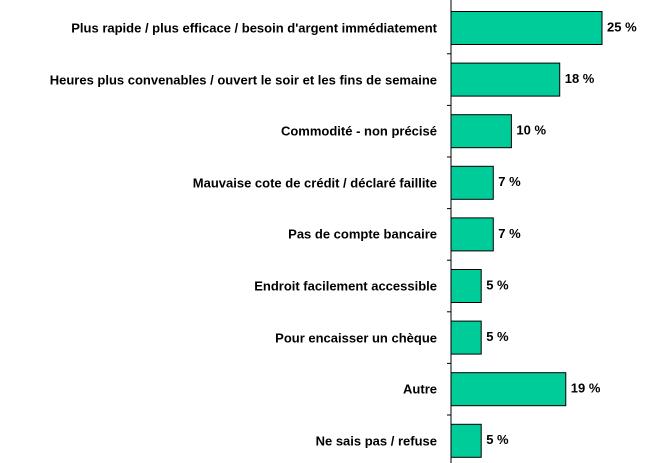  Describe the element at coordinates (218, 234) in the screenshot. I see `category-label-box: Pas de compte bancaire` at that location.